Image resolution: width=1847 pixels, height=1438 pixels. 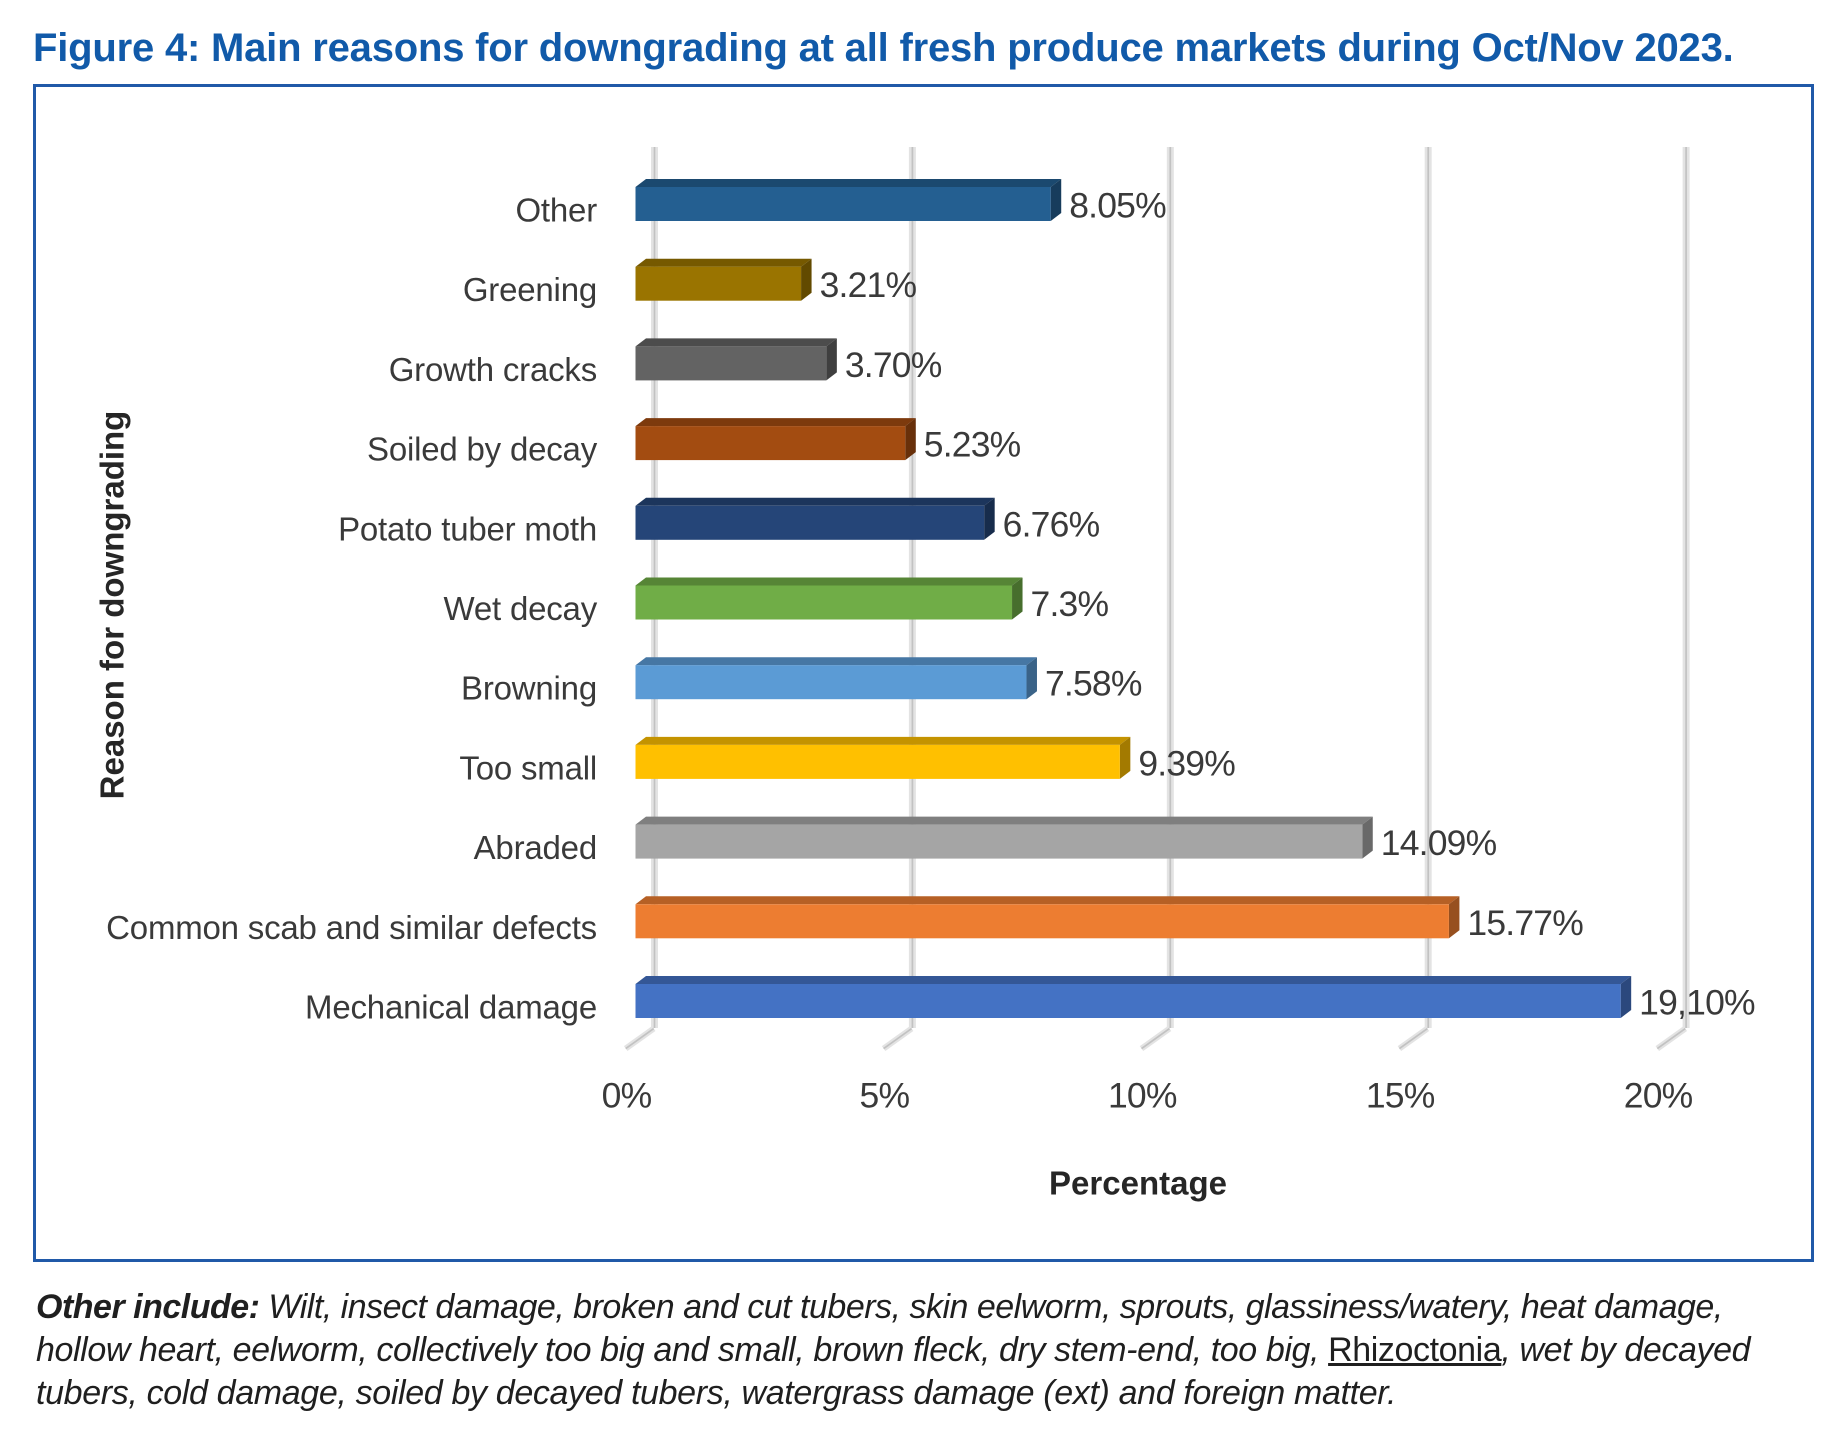 What do you see at coordinates (482, 449) in the screenshot?
I see `svg-text: Soiled by decay` at bounding box center [482, 449].